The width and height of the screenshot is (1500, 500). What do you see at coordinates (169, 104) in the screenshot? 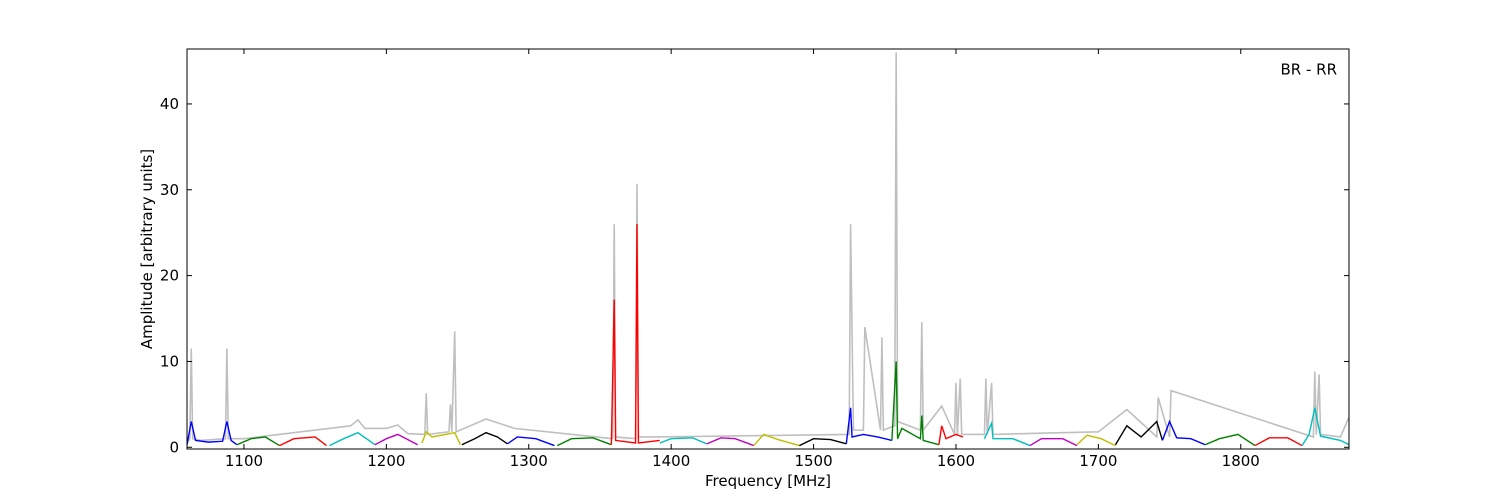
I see `y-tick-label: 40` at bounding box center [169, 104].